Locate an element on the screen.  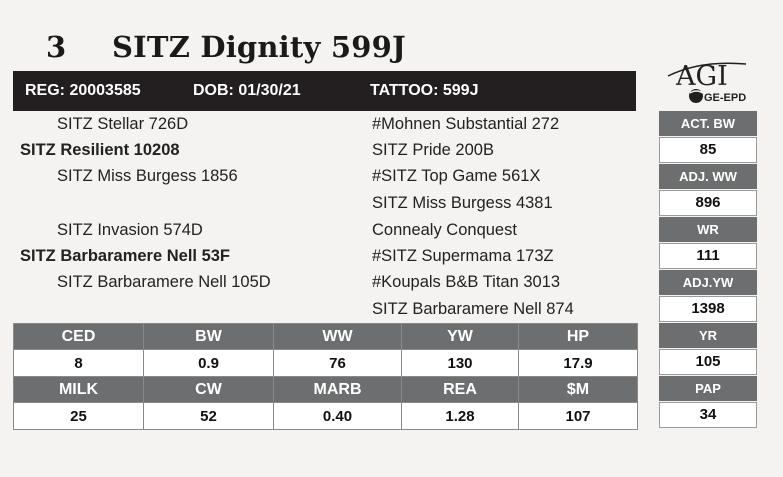
pedigree-sire-sire: SITZ Stellar 726D is located at coordinates (123, 124).